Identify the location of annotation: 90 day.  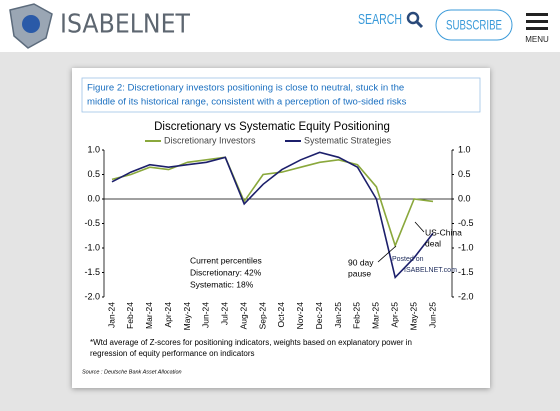
(361, 262).